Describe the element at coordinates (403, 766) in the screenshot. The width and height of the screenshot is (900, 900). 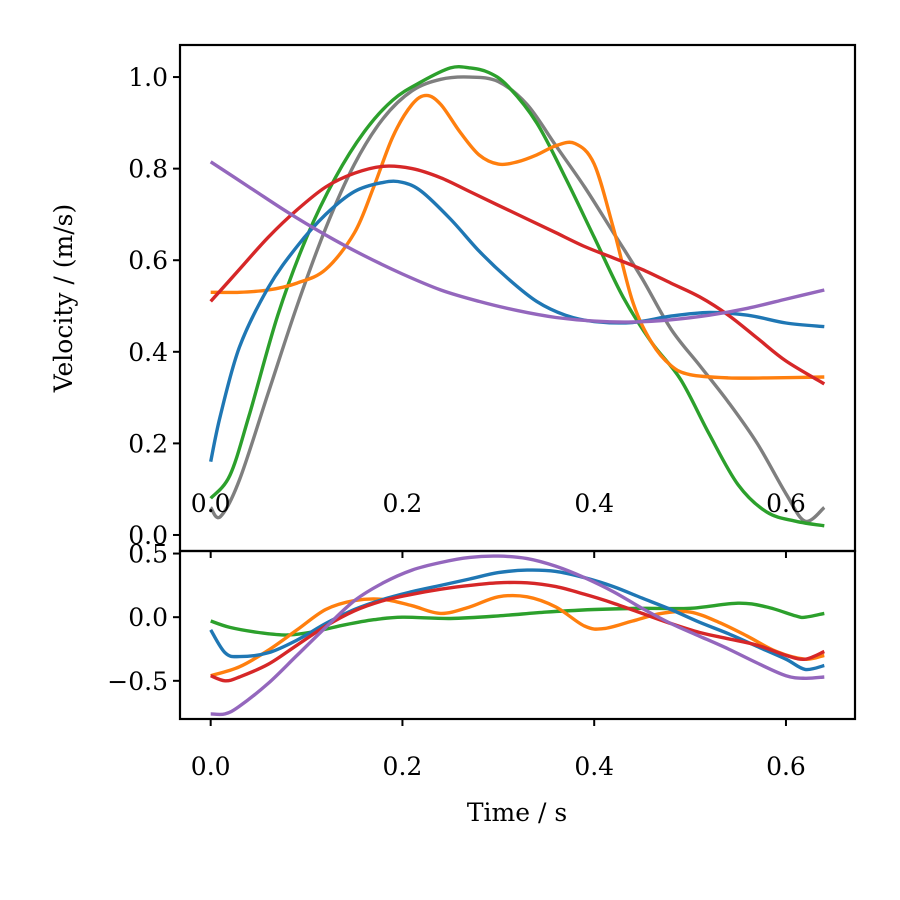
I see `bottom-xtick-label: 0.2` at that location.